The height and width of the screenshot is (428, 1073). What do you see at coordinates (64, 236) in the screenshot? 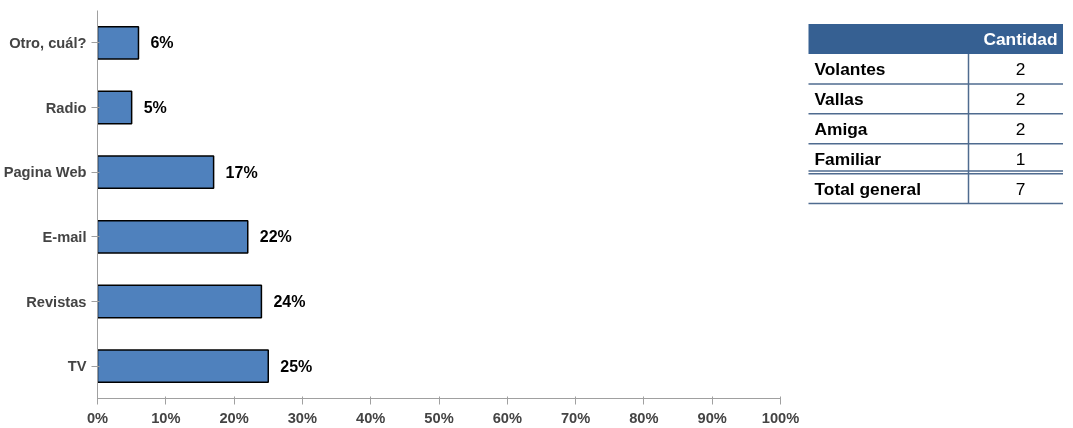
I see `y-tick-label: E-mail` at bounding box center [64, 236].